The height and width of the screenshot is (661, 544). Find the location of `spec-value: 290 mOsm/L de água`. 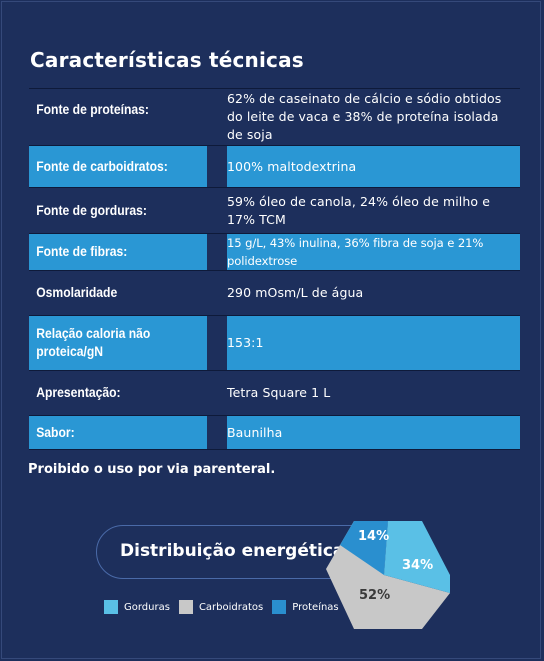

spec-value: 290 mOsm/L de água is located at coordinates (373, 293).